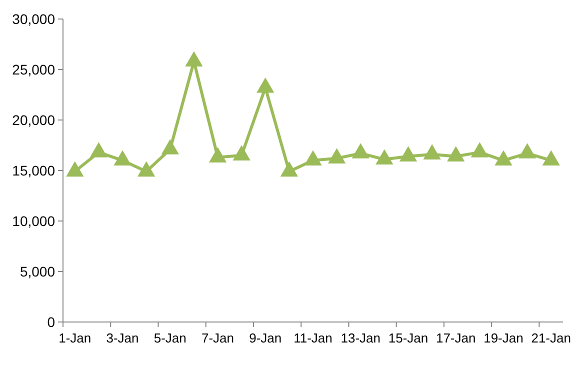 This screenshot has width=585, height=365. What do you see at coordinates (75, 338) in the screenshot?
I see `x-tick-label: 1-Jan` at bounding box center [75, 338].